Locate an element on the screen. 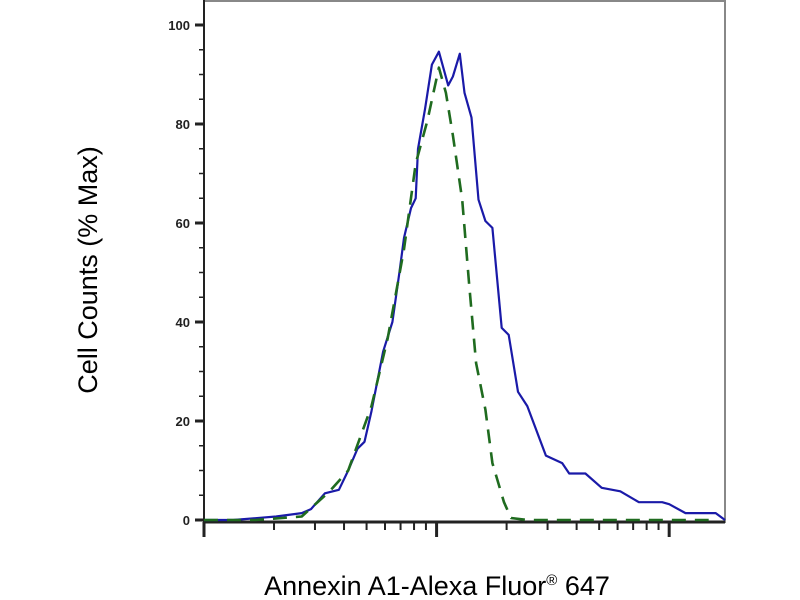 Image resolution: width=800 pixels, height=600 pixels. x-axis-title-registered: ® is located at coordinates (551, 580).